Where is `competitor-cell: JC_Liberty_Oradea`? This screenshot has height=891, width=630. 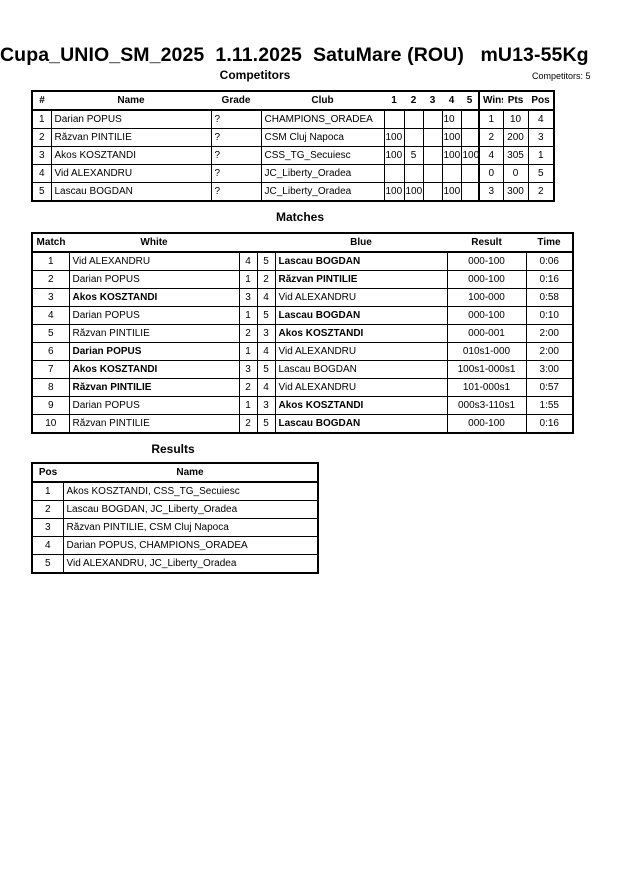
competitor-cell: JC_Liberty_Oradea is located at coordinates (322, 173).